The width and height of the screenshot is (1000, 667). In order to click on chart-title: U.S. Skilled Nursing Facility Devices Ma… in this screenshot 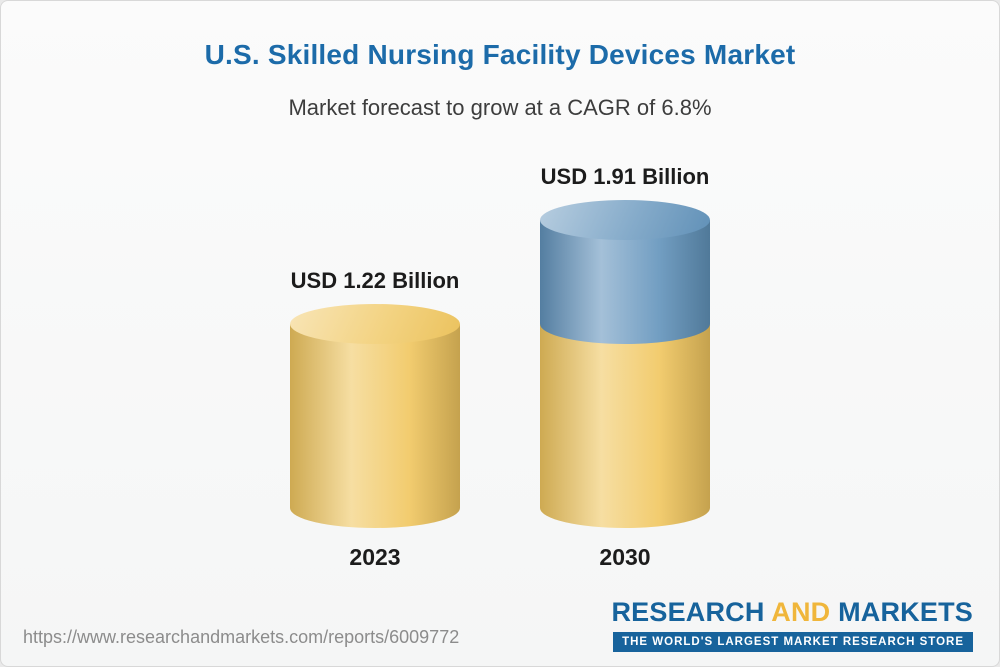, I will do `click(500, 54)`.